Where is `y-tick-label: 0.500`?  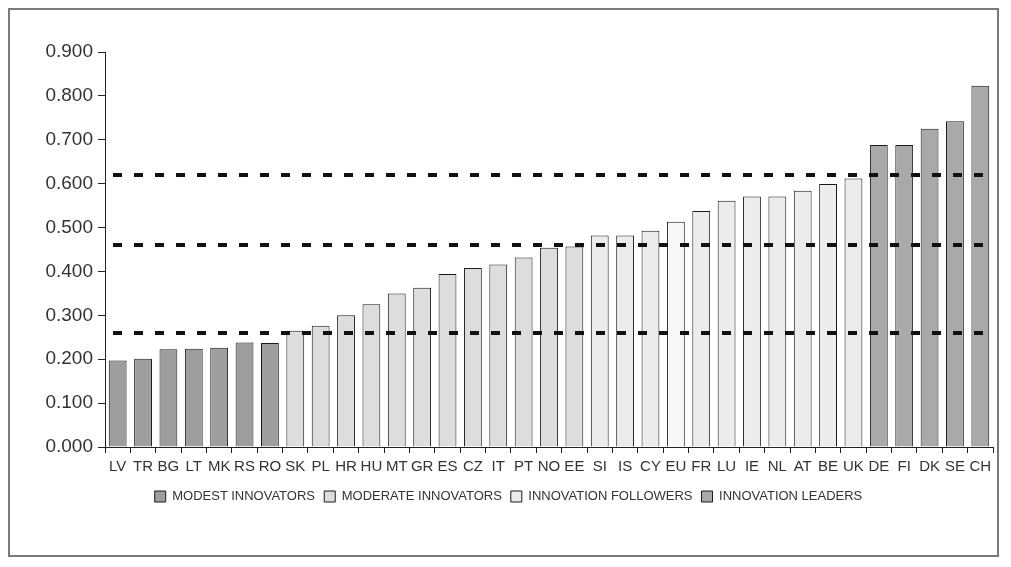 y-tick-label: 0.500 is located at coordinates (69, 226).